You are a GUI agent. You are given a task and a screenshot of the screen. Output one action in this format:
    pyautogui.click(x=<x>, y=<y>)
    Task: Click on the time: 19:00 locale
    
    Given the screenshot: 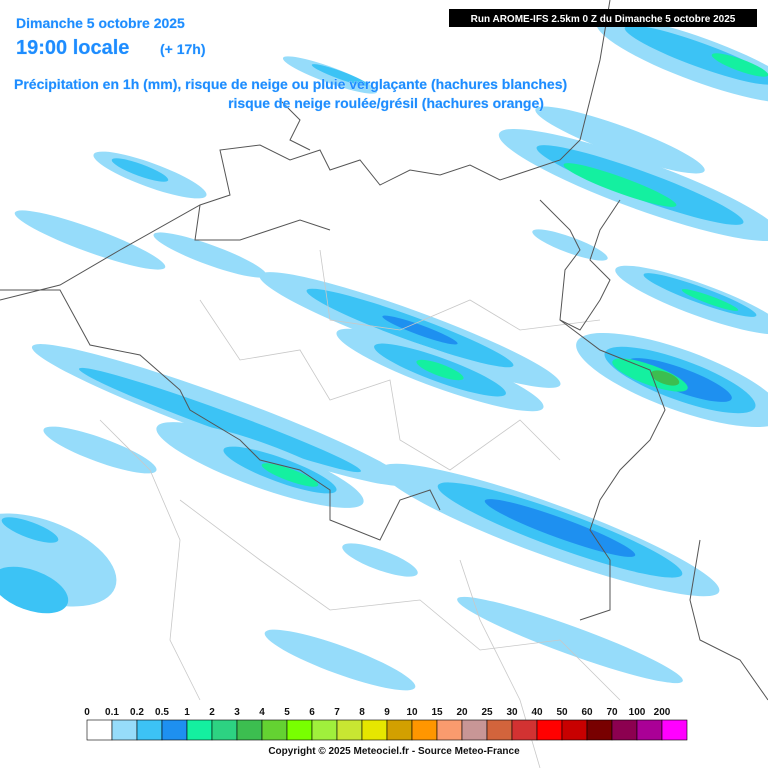 What is the action you would take?
    pyautogui.click(x=72, y=48)
    